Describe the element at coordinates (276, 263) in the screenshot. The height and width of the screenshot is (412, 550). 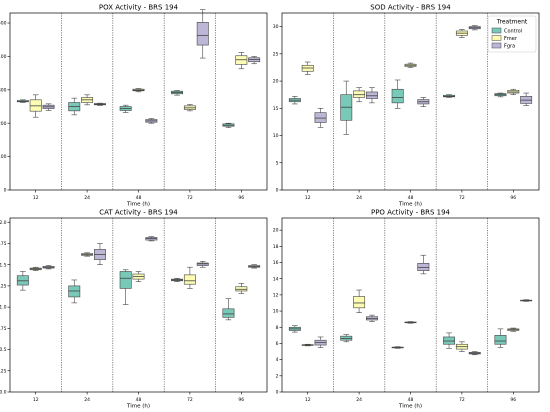
I see `y-tick-label: 16` at that location.